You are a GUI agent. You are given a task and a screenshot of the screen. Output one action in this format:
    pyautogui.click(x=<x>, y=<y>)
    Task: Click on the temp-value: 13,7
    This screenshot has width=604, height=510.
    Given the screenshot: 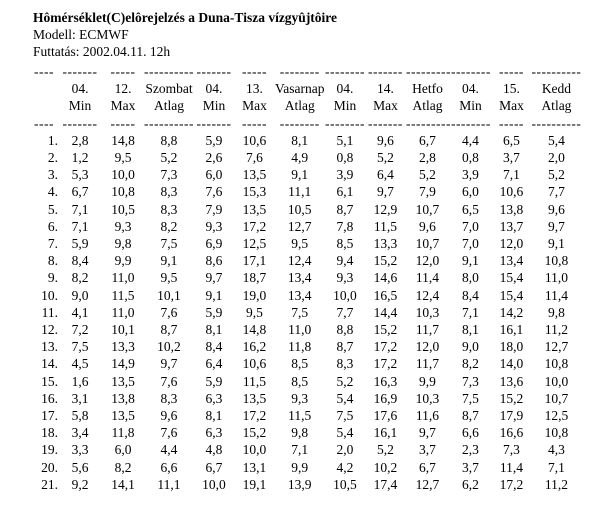 What is the action you would take?
    pyautogui.click(x=511, y=226)
    